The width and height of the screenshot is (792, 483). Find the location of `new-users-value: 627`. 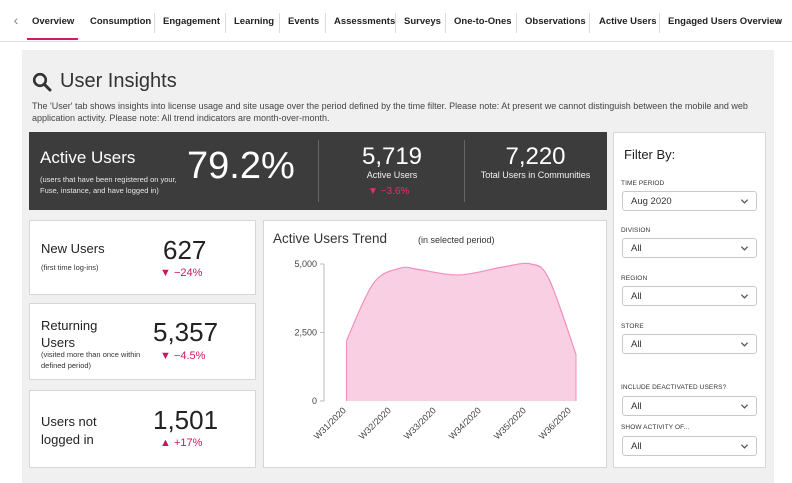

new-users-value: 627 is located at coordinates (185, 250).